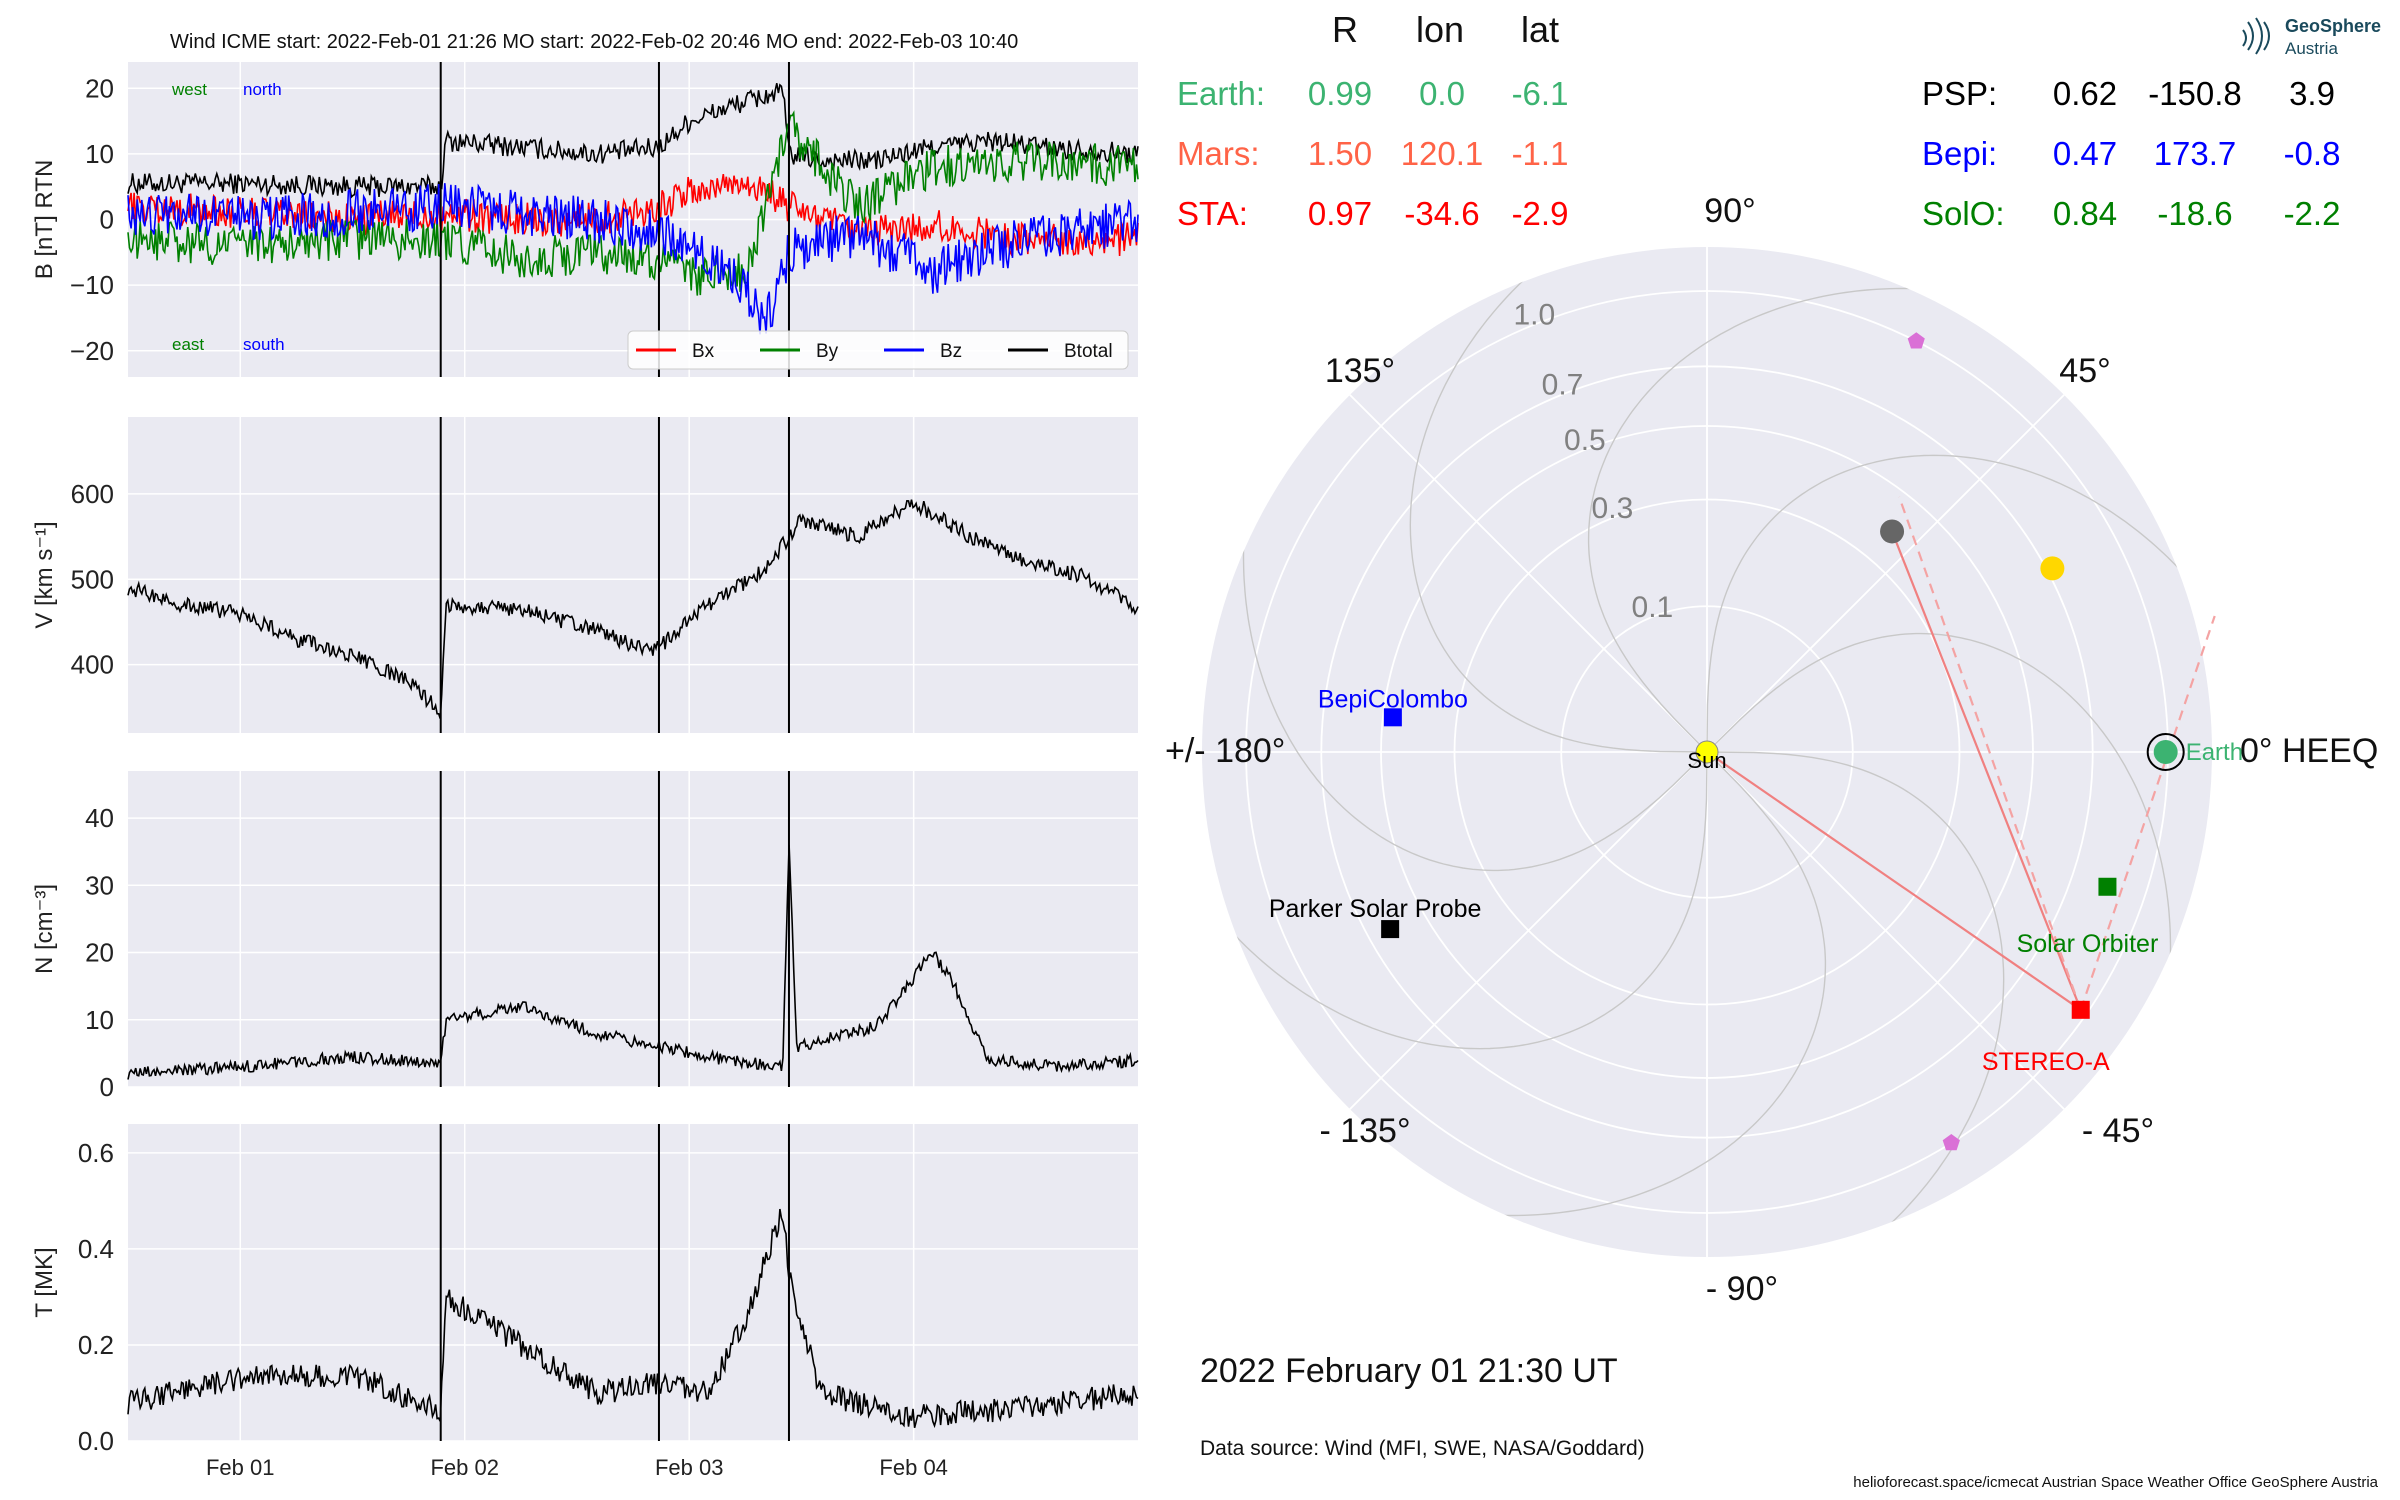 This screenshot has width=2400, height=1500. Describe the element at coordinates (1653, 607) in the screenshot. I see `r-tick-label: 0.1` at that location.